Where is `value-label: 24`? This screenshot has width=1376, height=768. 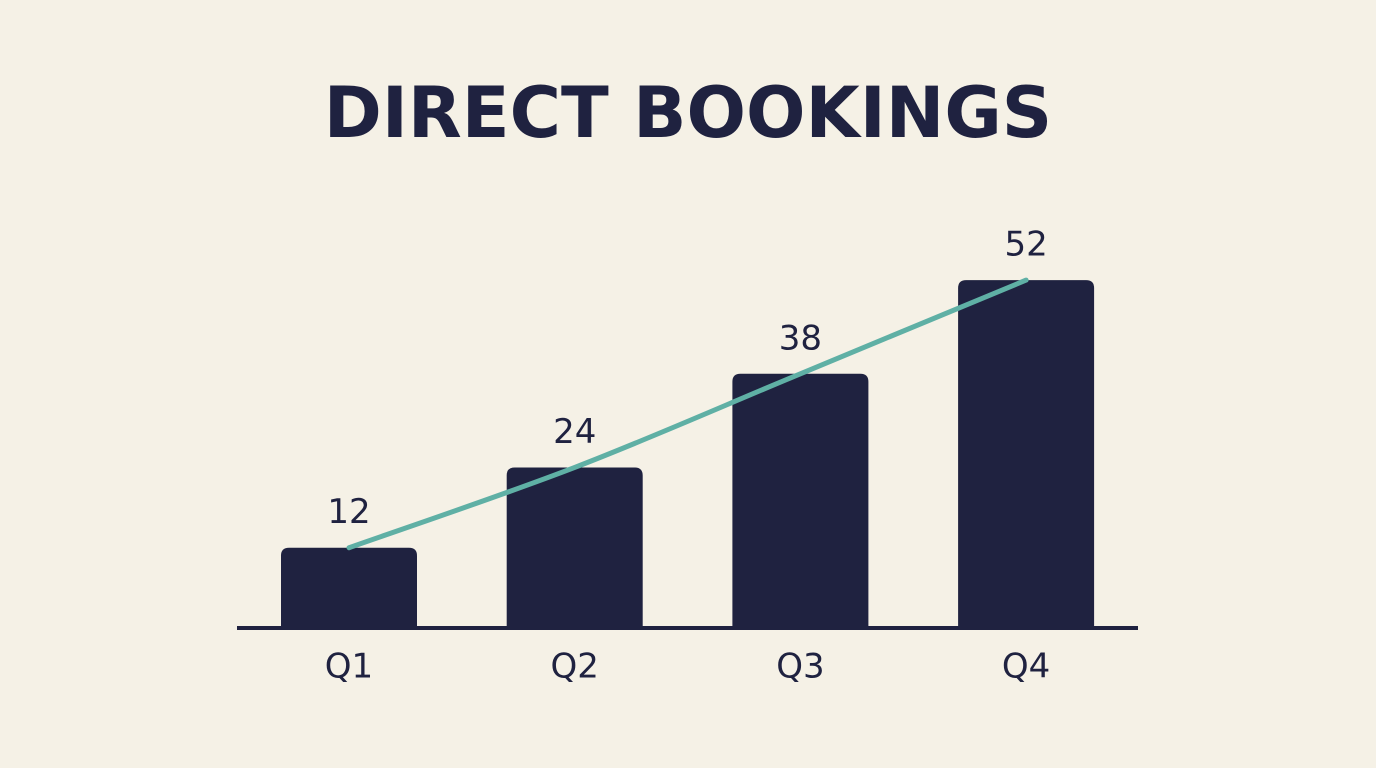
value-label: 24 is located at coordinates (574, 432).